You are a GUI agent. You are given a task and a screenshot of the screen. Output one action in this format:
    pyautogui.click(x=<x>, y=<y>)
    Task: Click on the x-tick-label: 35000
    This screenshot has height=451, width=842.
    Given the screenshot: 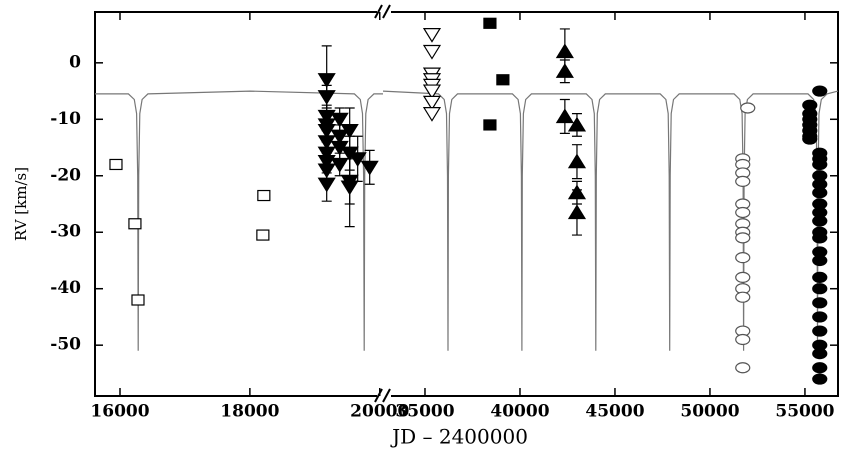 What is the action you would take?
    pyautogui.click(x=424, y=412)
    